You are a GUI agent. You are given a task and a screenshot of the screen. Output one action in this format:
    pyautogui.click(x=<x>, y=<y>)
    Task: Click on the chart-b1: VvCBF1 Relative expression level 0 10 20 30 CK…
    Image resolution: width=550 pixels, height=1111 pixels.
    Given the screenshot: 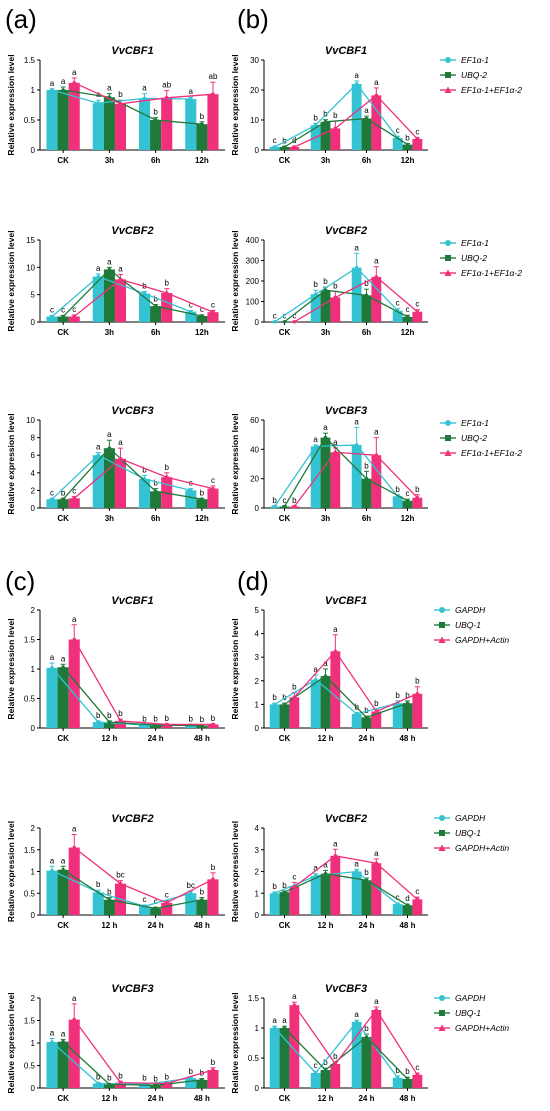 What is the action you would take?
    pyautogui.click(x=376, y=105)
    